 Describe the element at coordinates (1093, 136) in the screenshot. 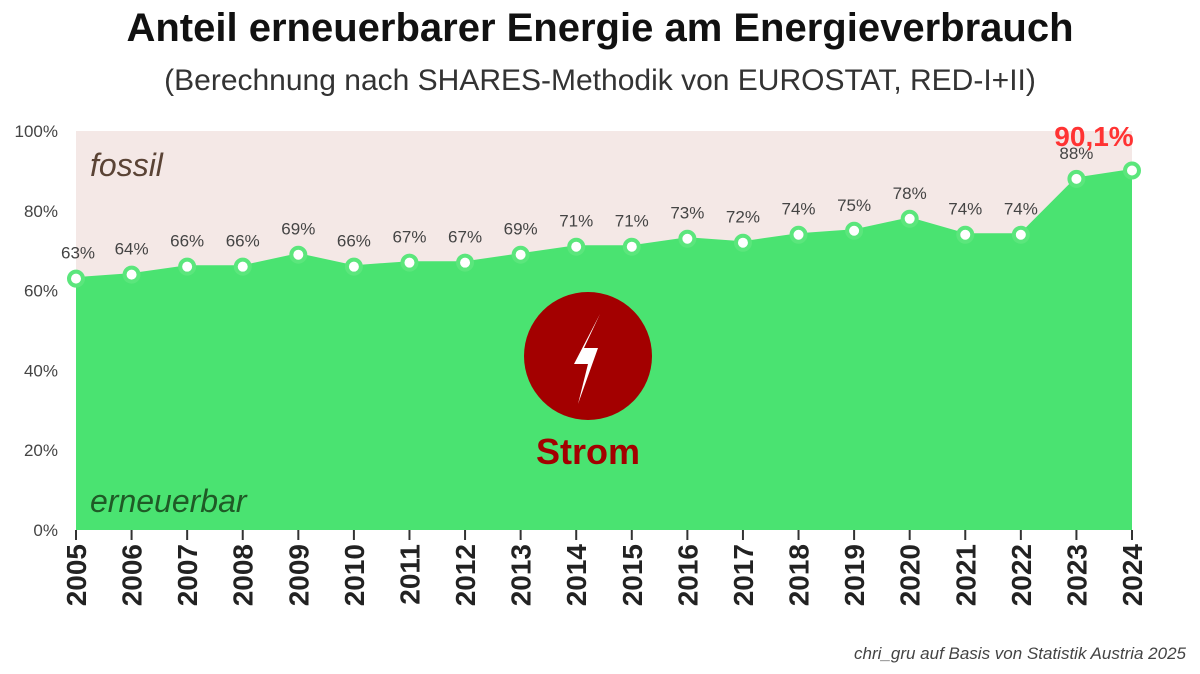

I see `data-label: 90,1%` at that location.